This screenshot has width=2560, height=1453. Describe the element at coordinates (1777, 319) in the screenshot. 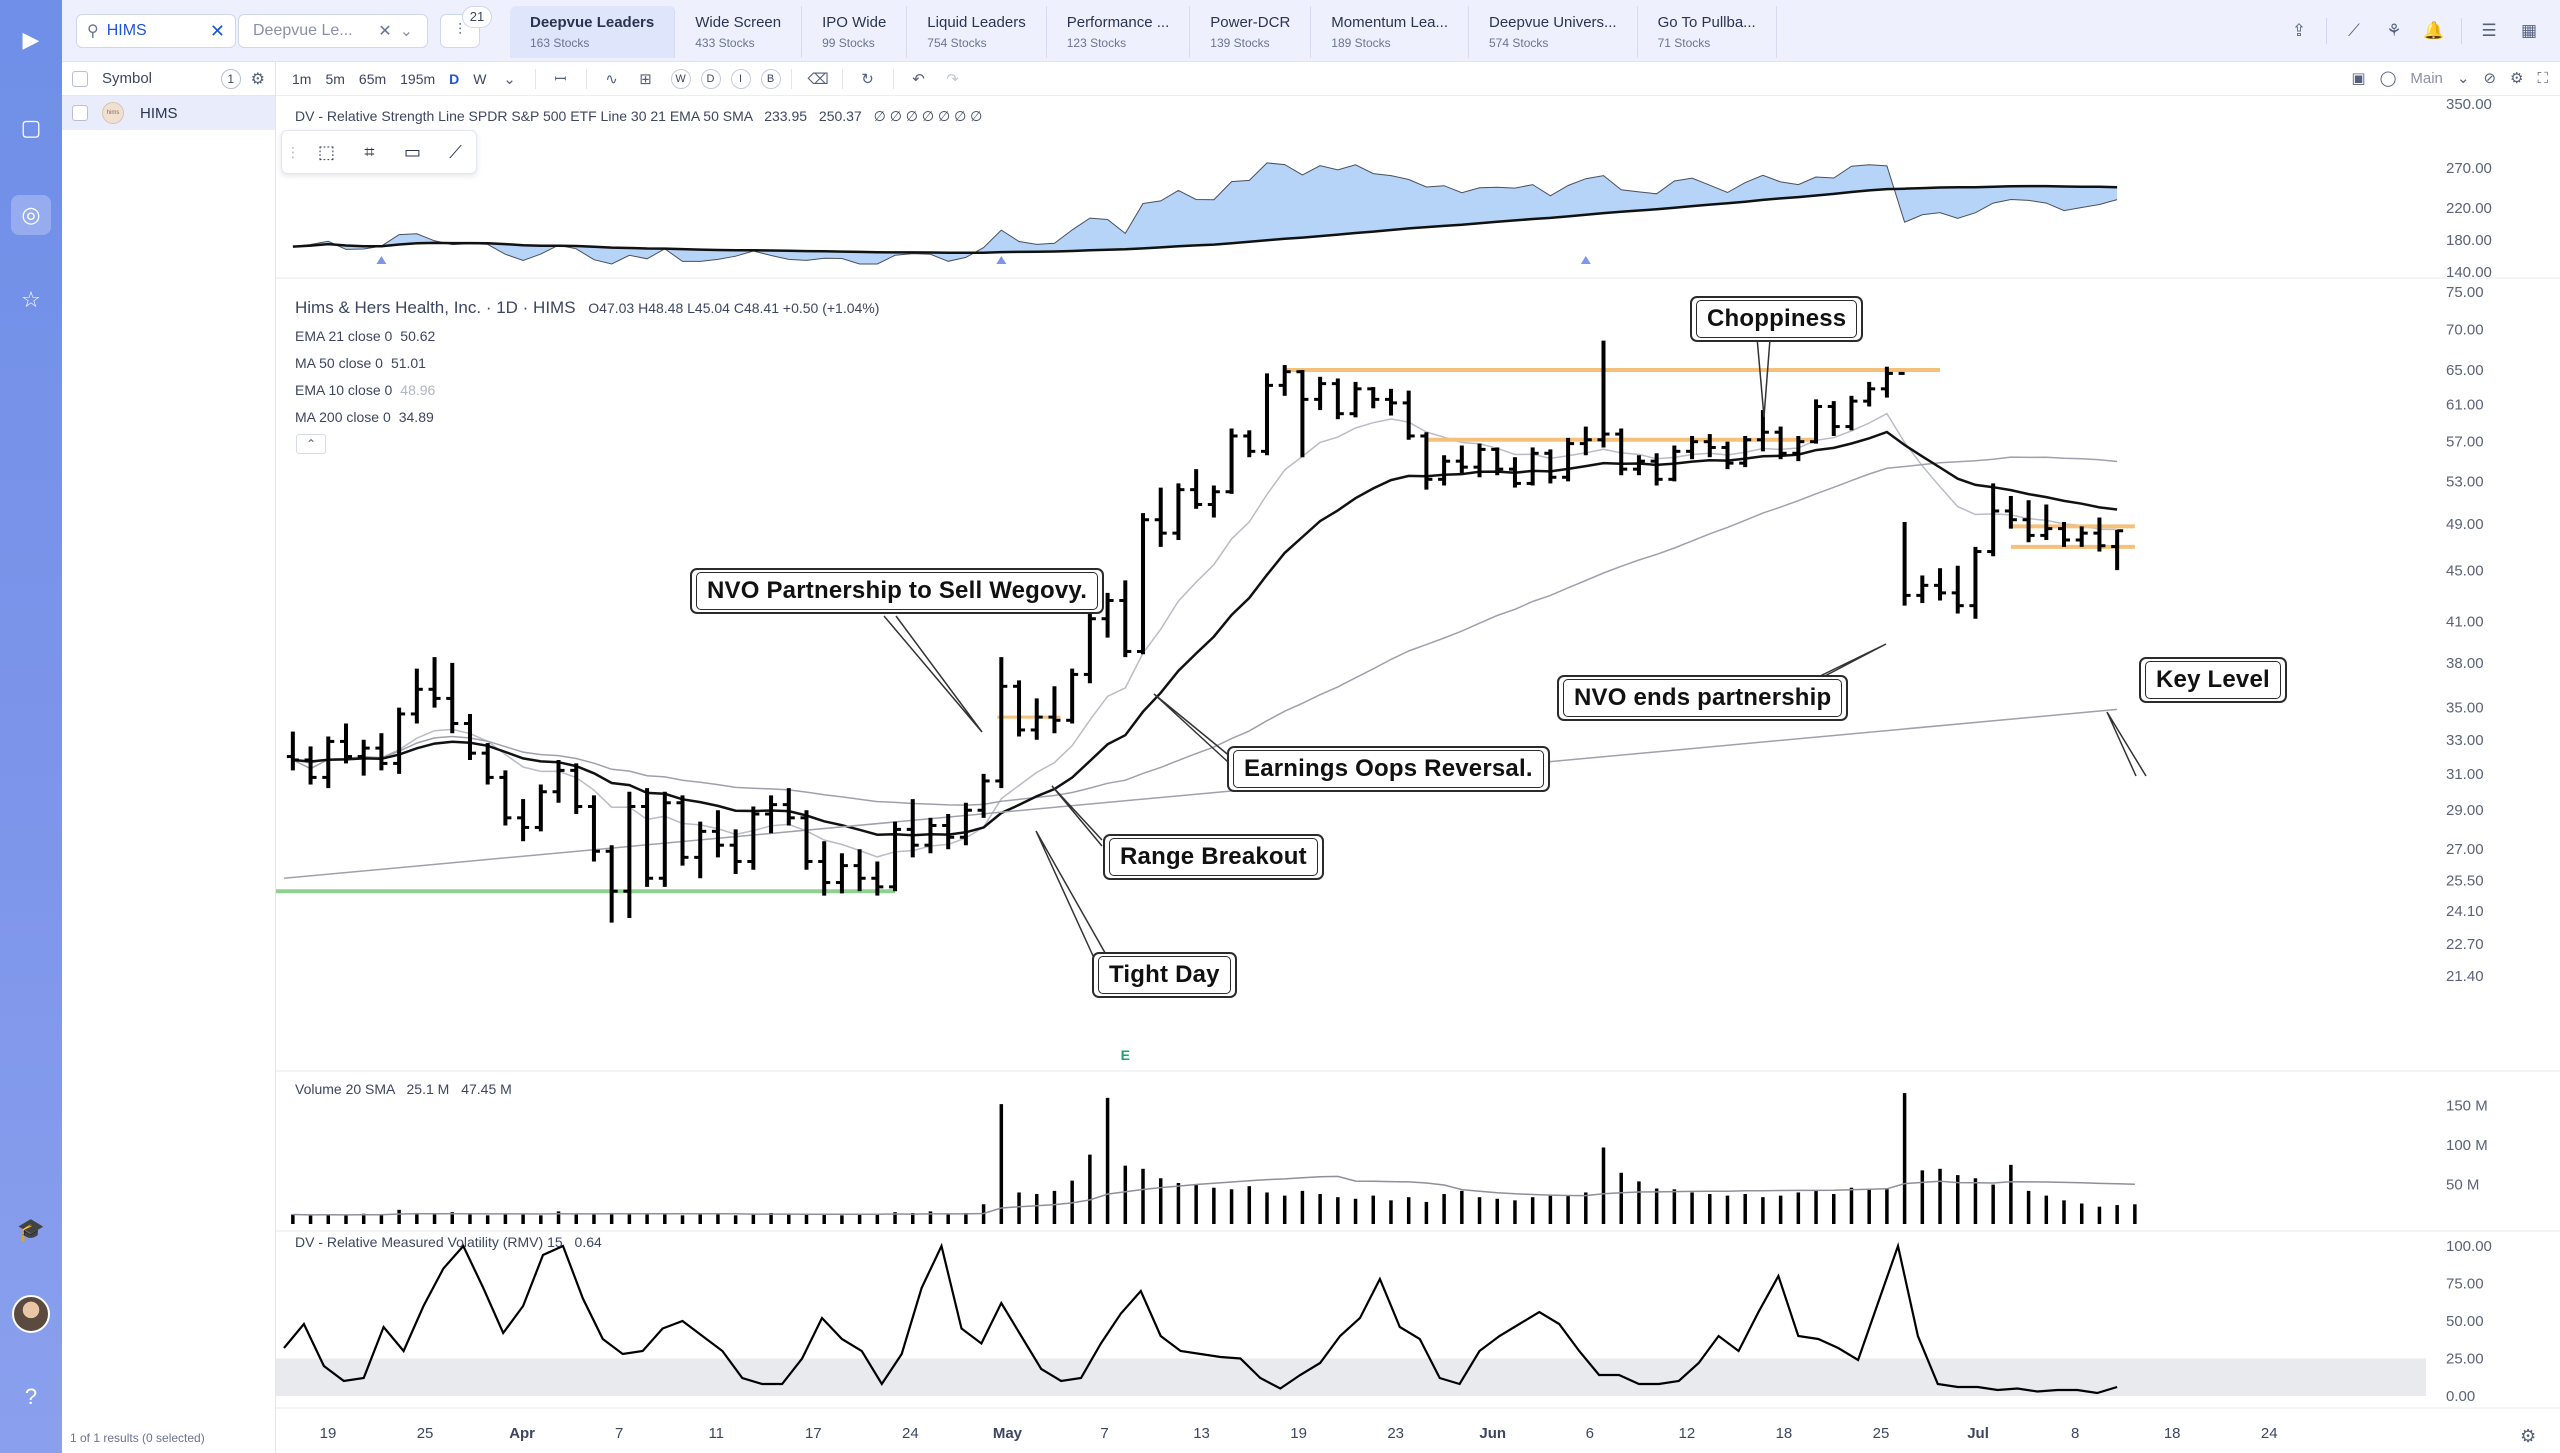

I see `callout-choppiness: Choppiness` at that location.